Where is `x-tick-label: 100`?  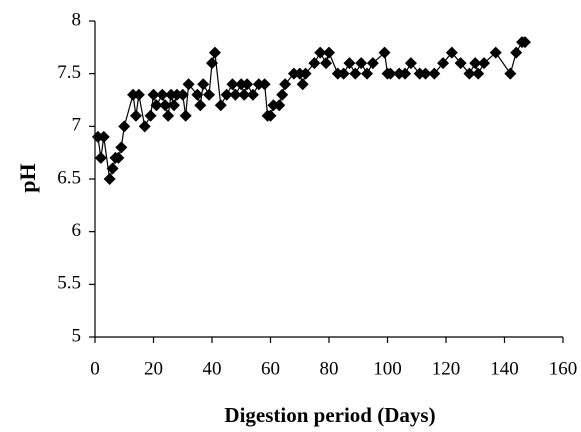
x-tick-label: 100 is located at coordinates (387, 368).